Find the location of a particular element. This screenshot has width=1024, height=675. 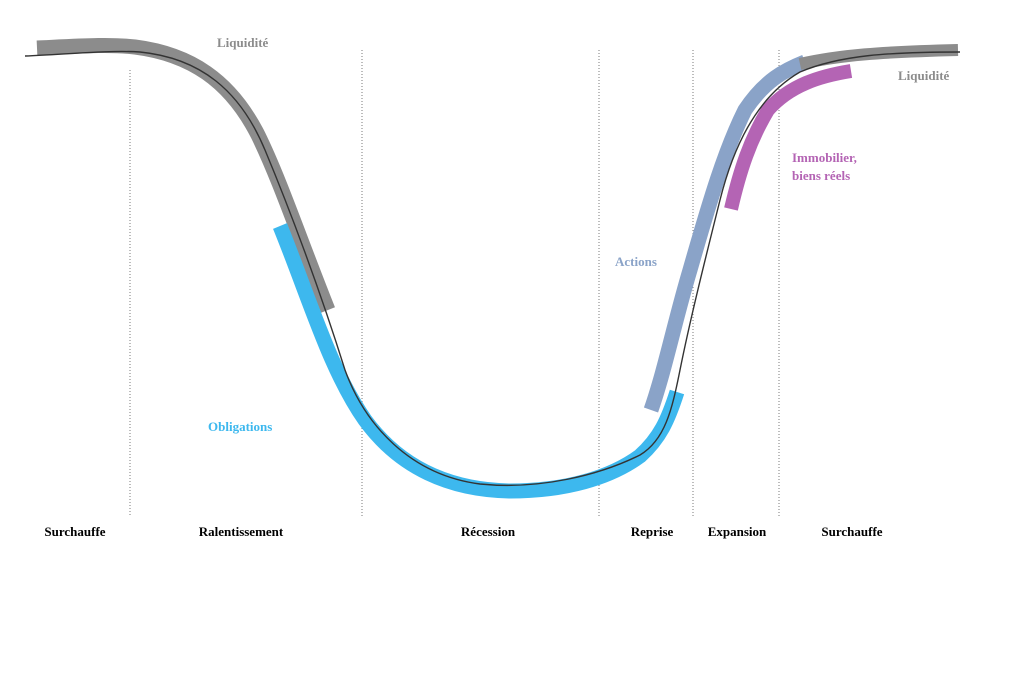

phase-label-surchauffe-right: Surchauffe is located at coordinates (851, 531).